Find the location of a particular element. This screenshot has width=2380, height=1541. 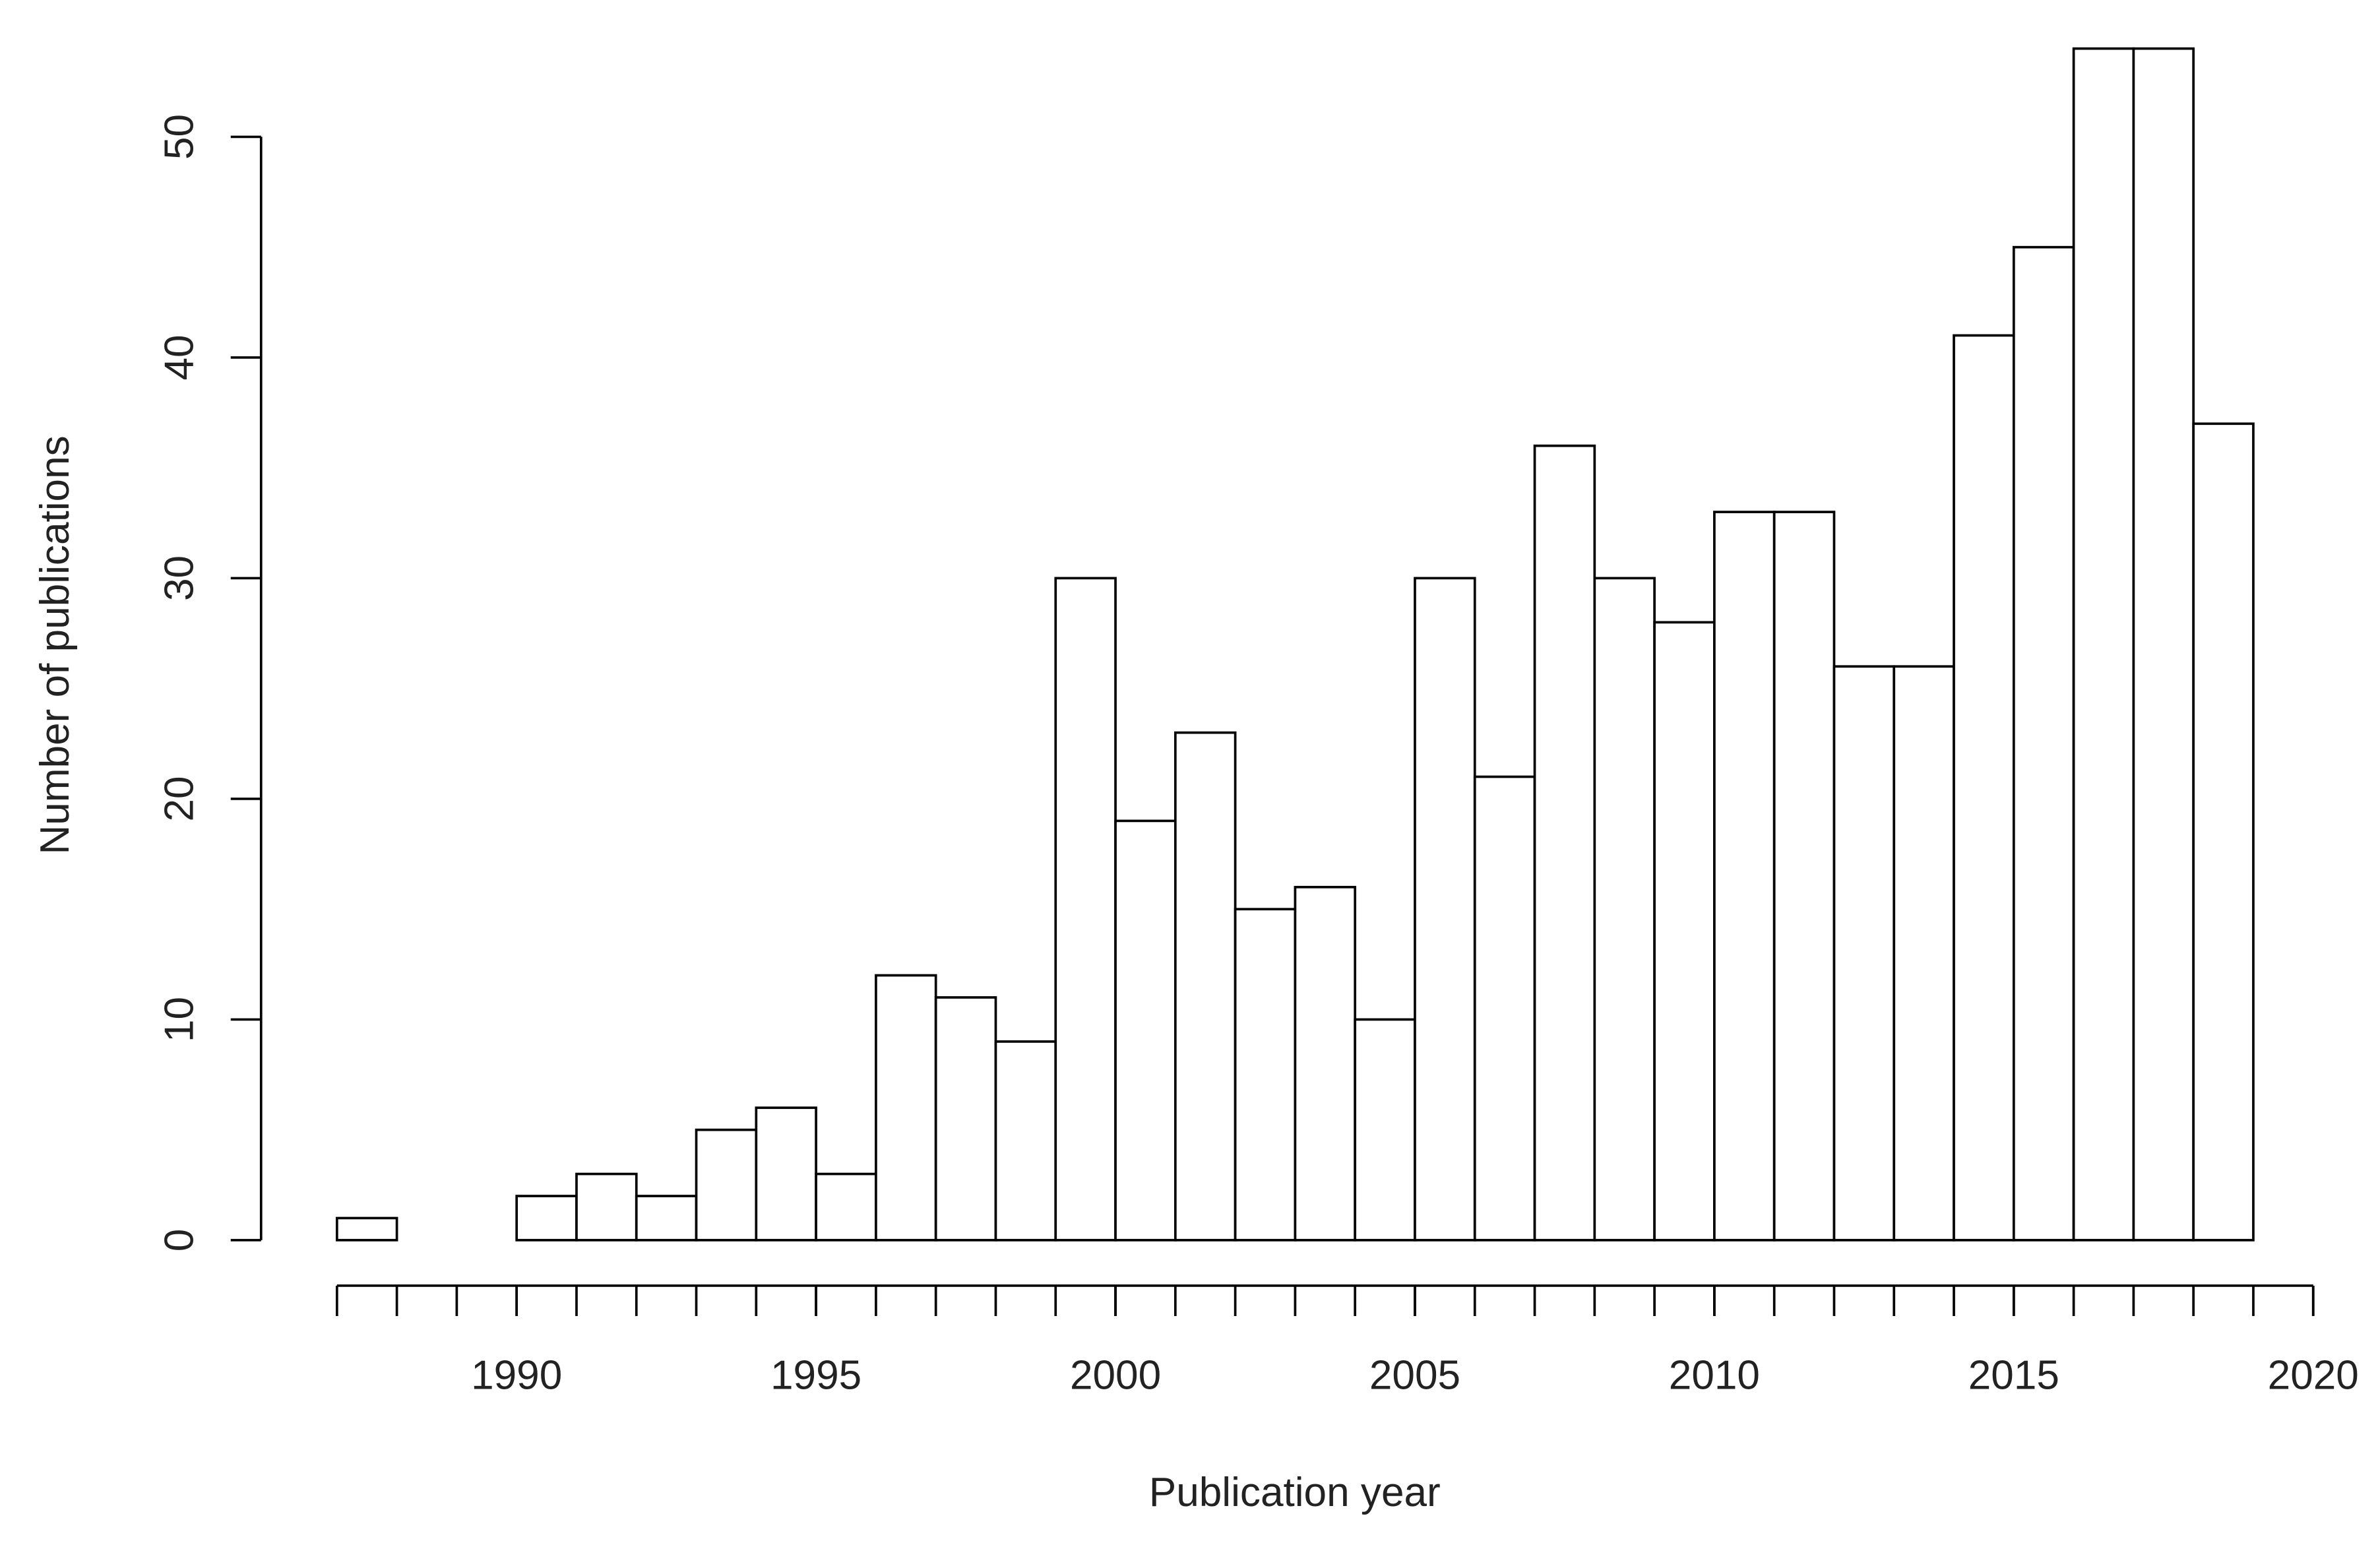

y-tick-label: 50 is located at coordinates (180, 137).